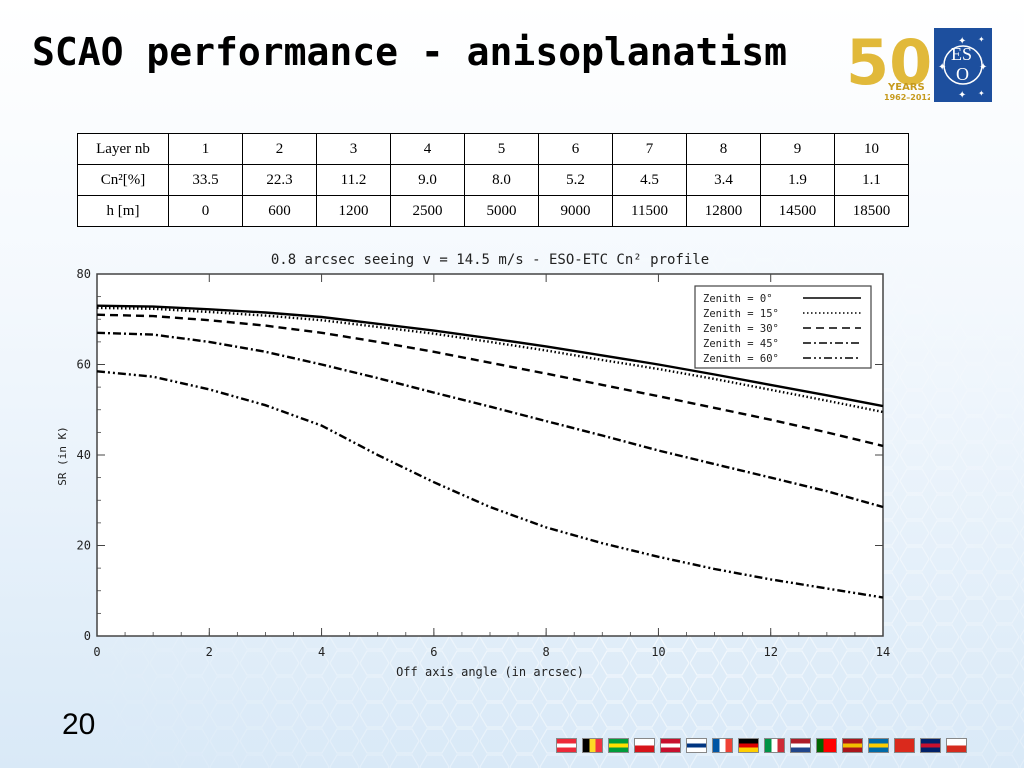 The height and width of the screenshot is (768, 1024). I want to click on flag-denmark-icon, so click(670, 745).